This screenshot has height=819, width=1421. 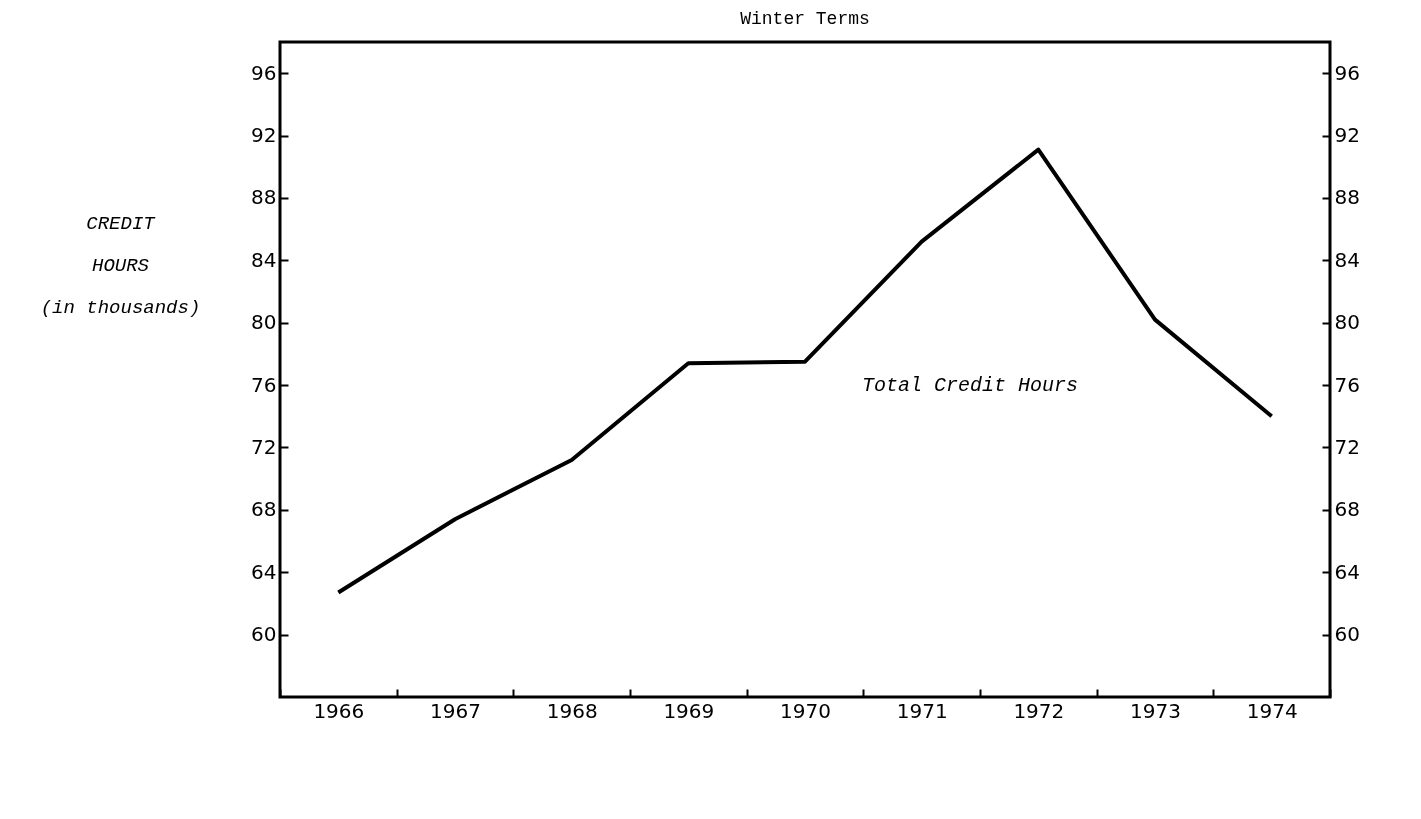 What do you see at coordinates (1347, 446) in the screenshot?
I see `y2-tick-label: 72` at bounding box center [1347, 446].